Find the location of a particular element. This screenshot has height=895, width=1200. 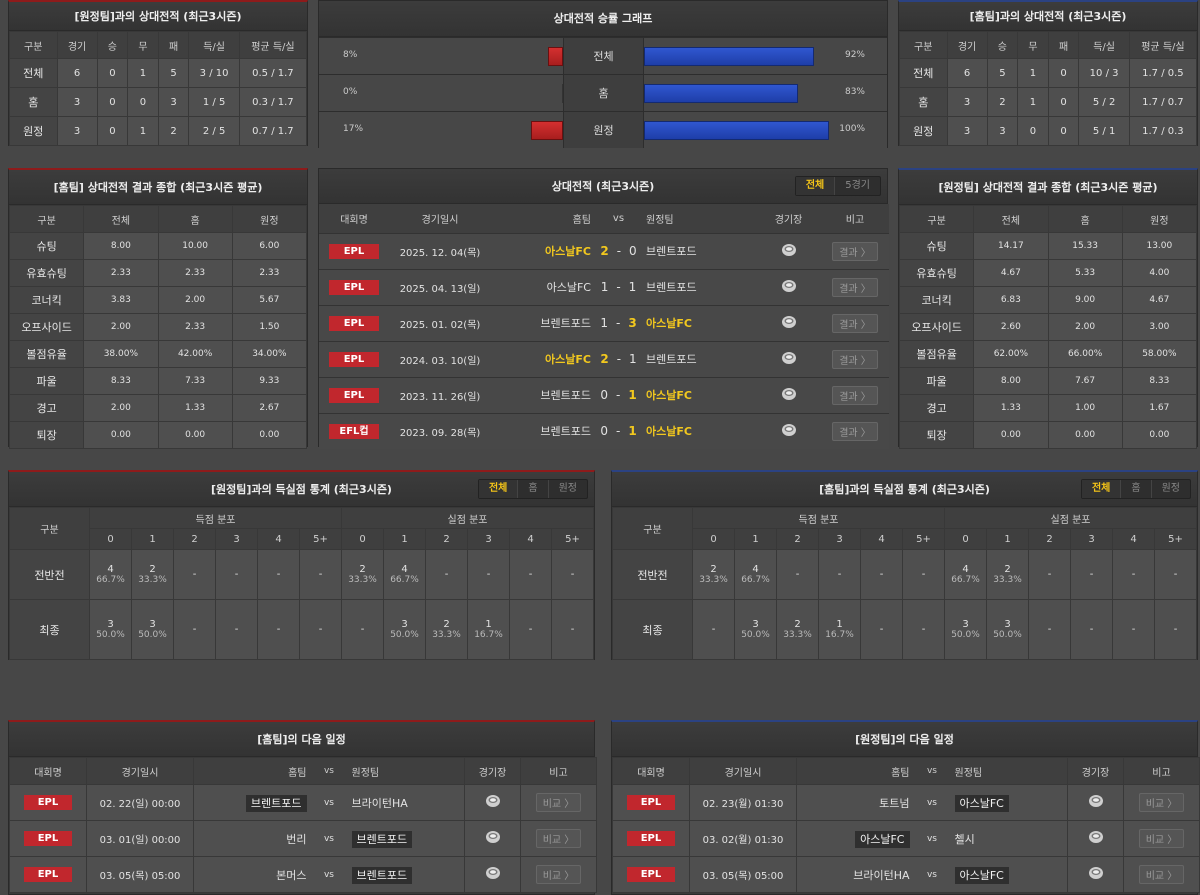

away-team: 아스날FC is located at coordinates (701, 430).